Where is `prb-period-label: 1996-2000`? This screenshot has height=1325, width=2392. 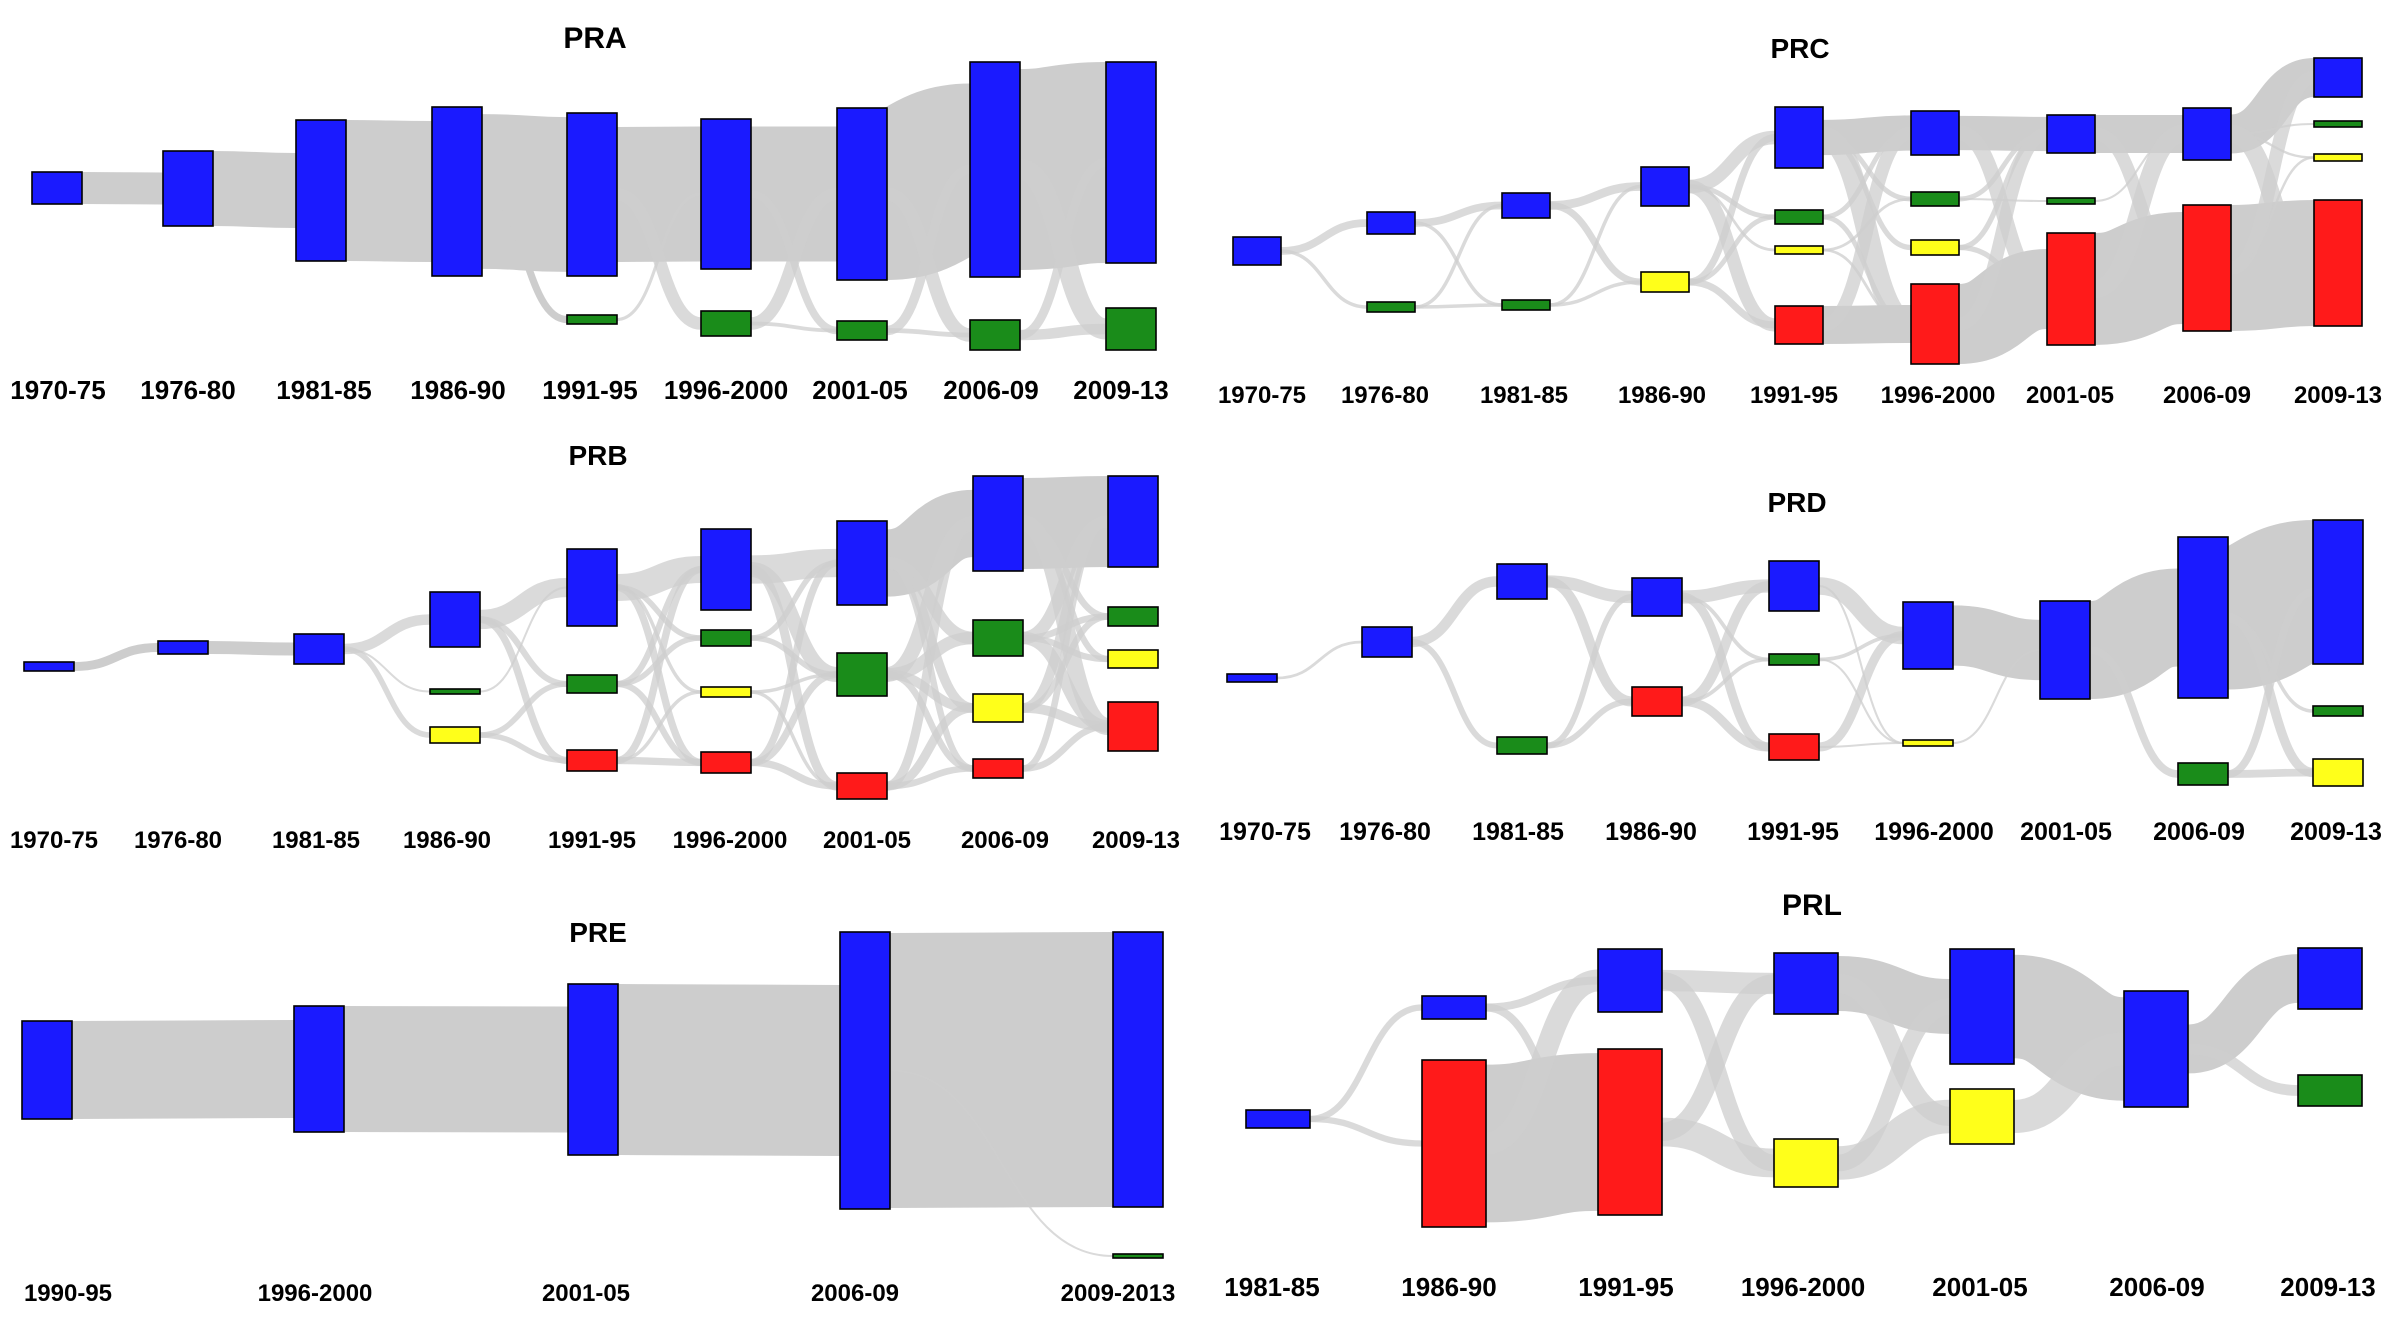
prb-period-label: 1996-2000 is located at coordinates (730, 840).